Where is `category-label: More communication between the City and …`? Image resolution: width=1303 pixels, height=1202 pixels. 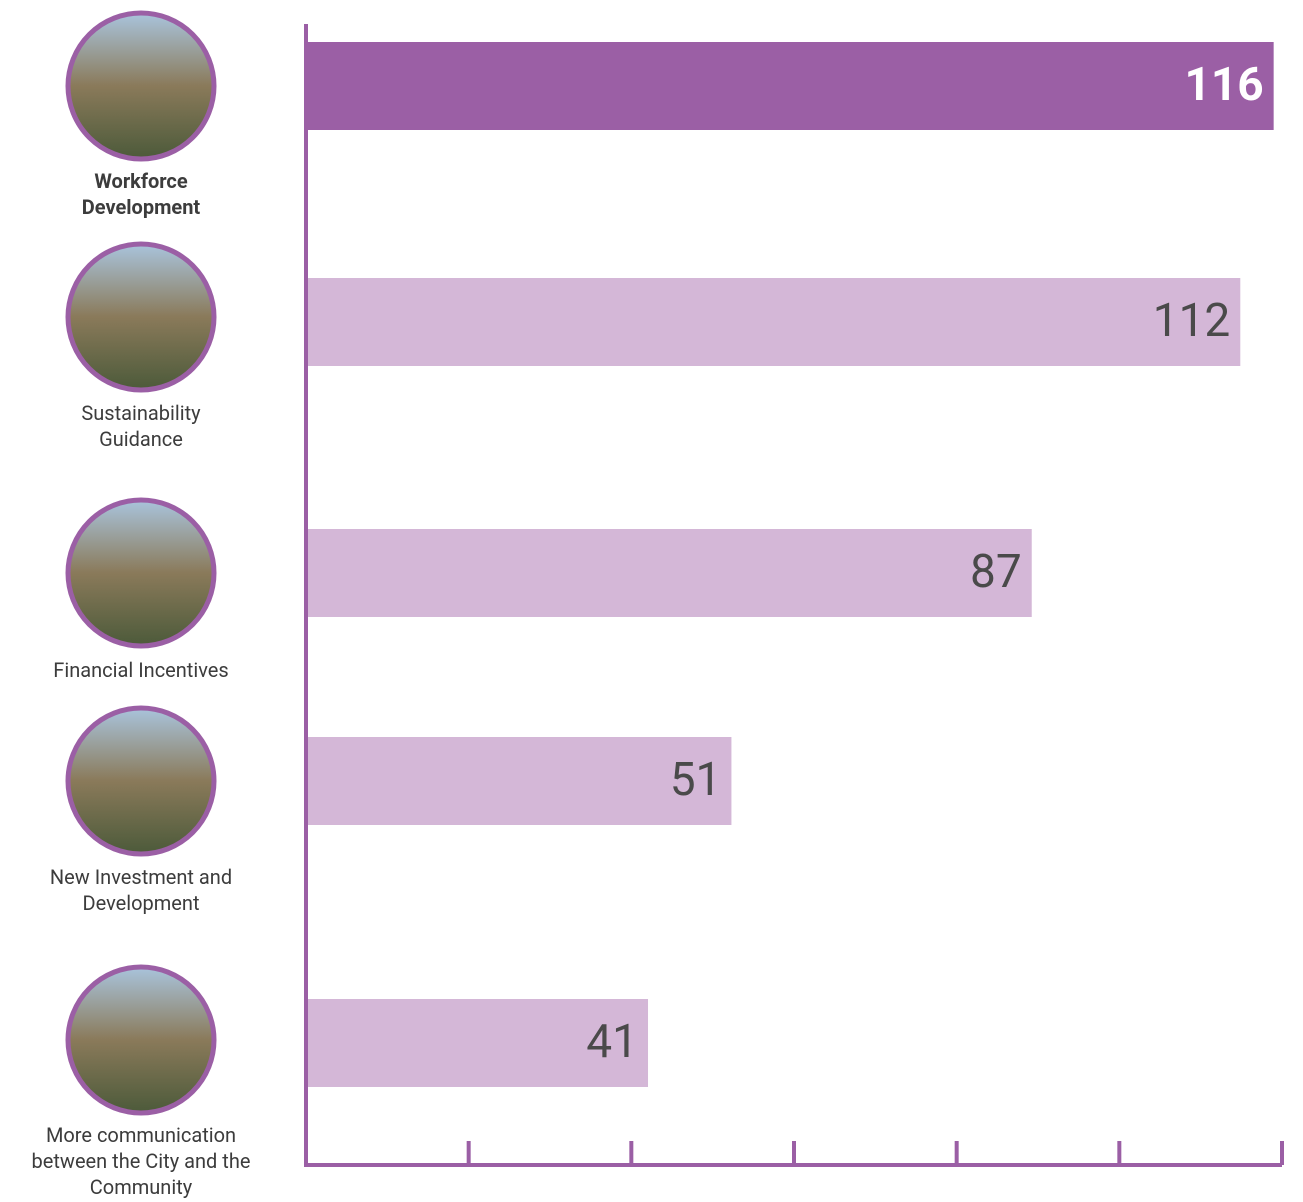 category-label: More communication between the City and … is located at coordinates (141, 1161).